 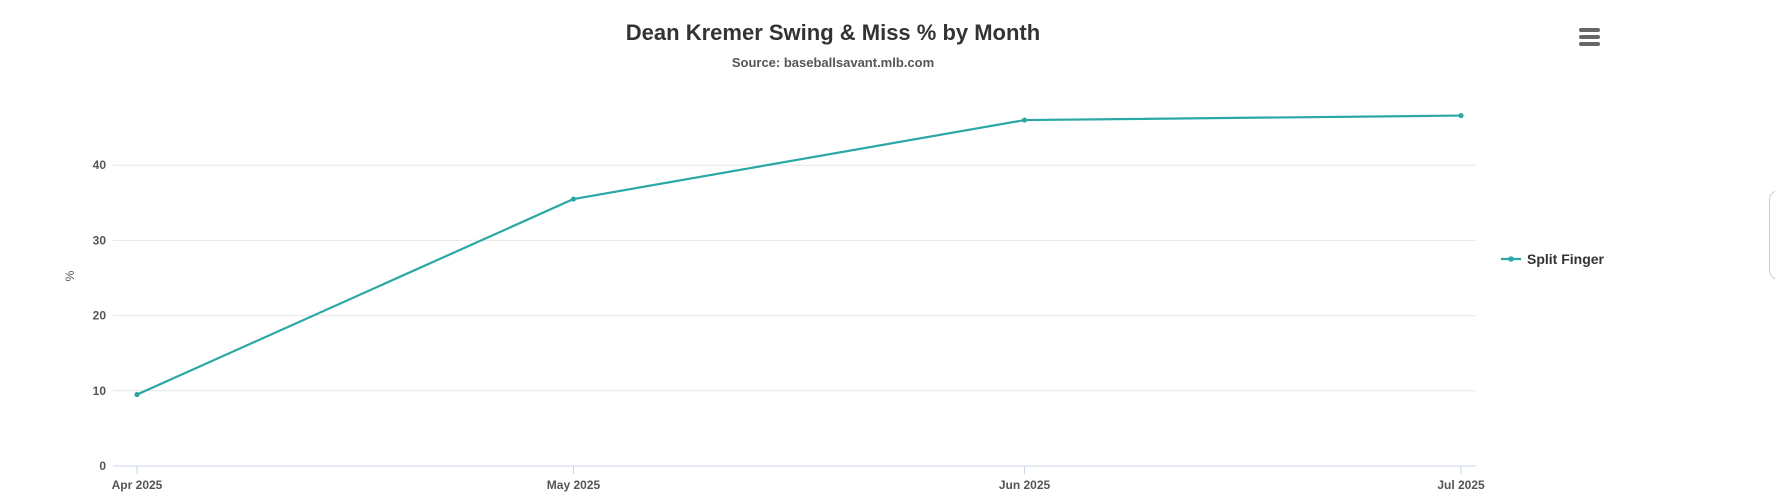 I want to click on y-axis-label: %, so click(x=70, y=275).